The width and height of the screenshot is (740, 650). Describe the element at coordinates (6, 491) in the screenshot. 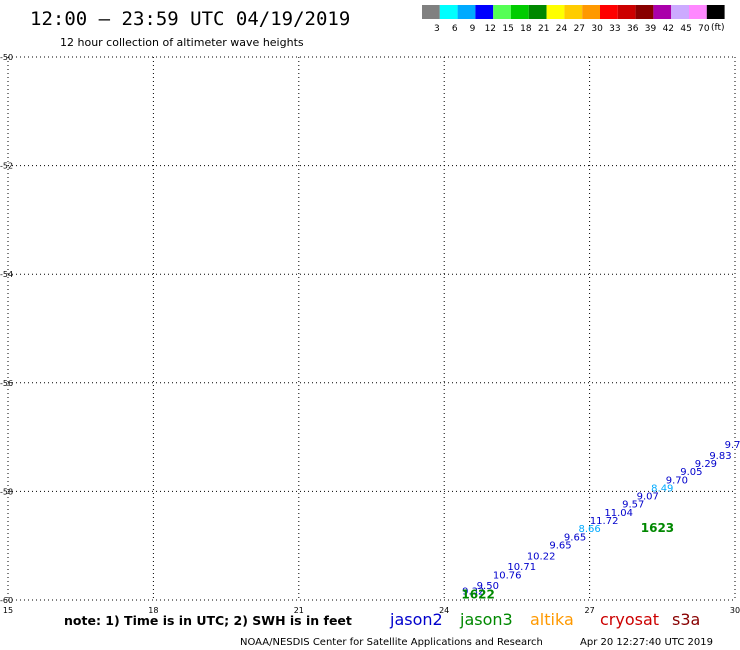

I see `y-tick-label: -58` at that location.